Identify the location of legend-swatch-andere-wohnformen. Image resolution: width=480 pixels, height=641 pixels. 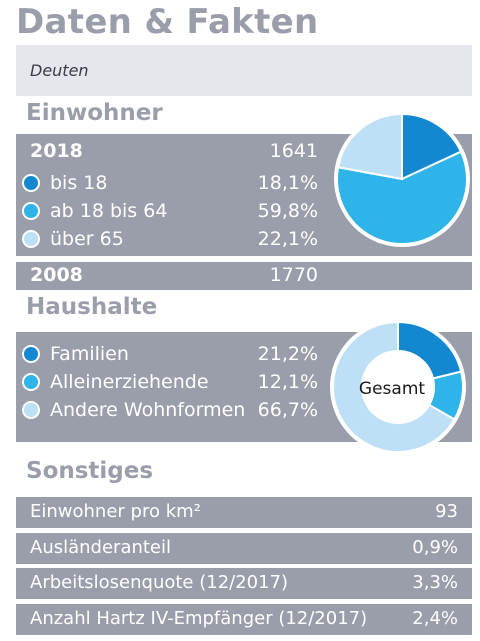
(31, 410).